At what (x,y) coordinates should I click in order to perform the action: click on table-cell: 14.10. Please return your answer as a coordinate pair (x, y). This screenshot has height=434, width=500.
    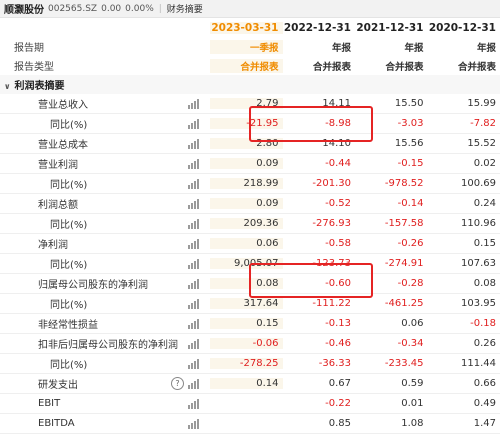
    Looking at the image, I should click on (319, 143).